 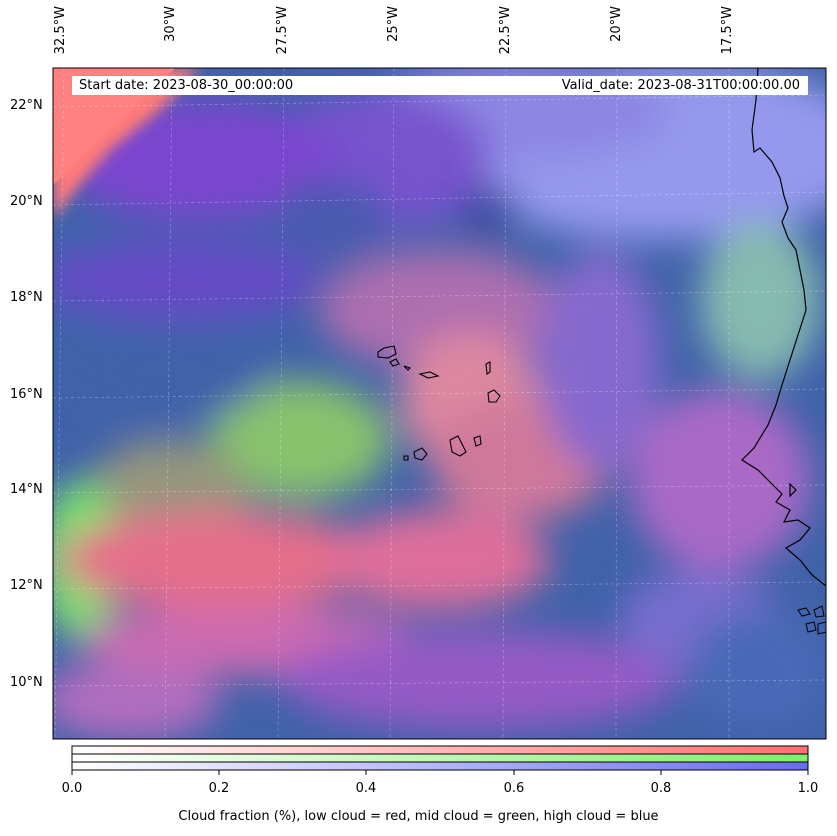 I want to click on colorbar-tick: 0.4, so click(x=366, y=788).